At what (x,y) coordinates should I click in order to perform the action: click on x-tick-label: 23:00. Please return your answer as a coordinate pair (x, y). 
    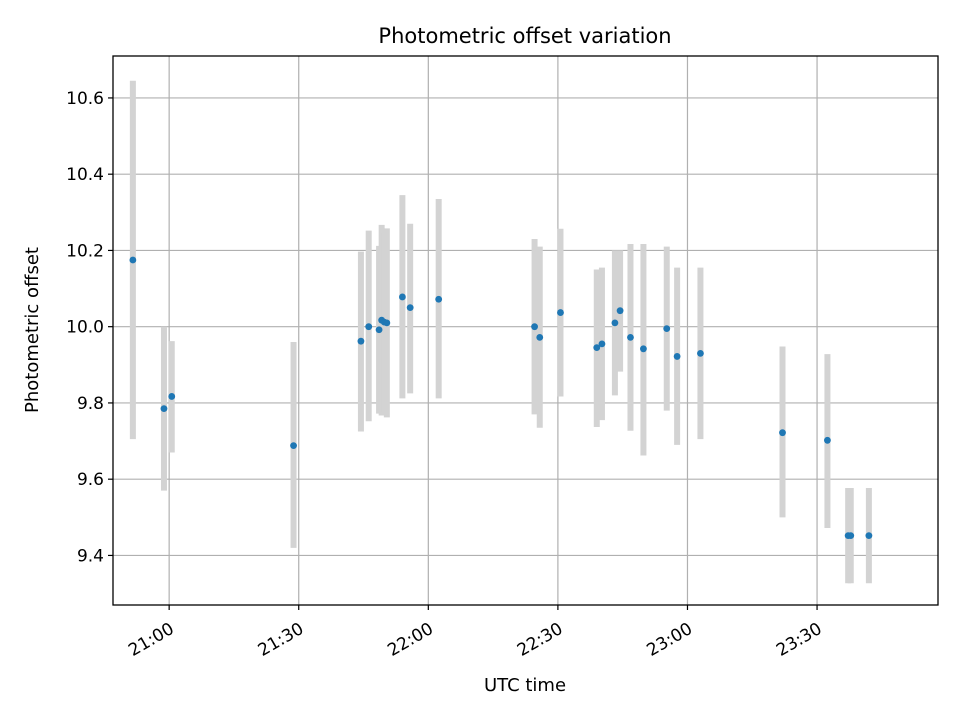
    Looking at the image, I should click on (670, 640).